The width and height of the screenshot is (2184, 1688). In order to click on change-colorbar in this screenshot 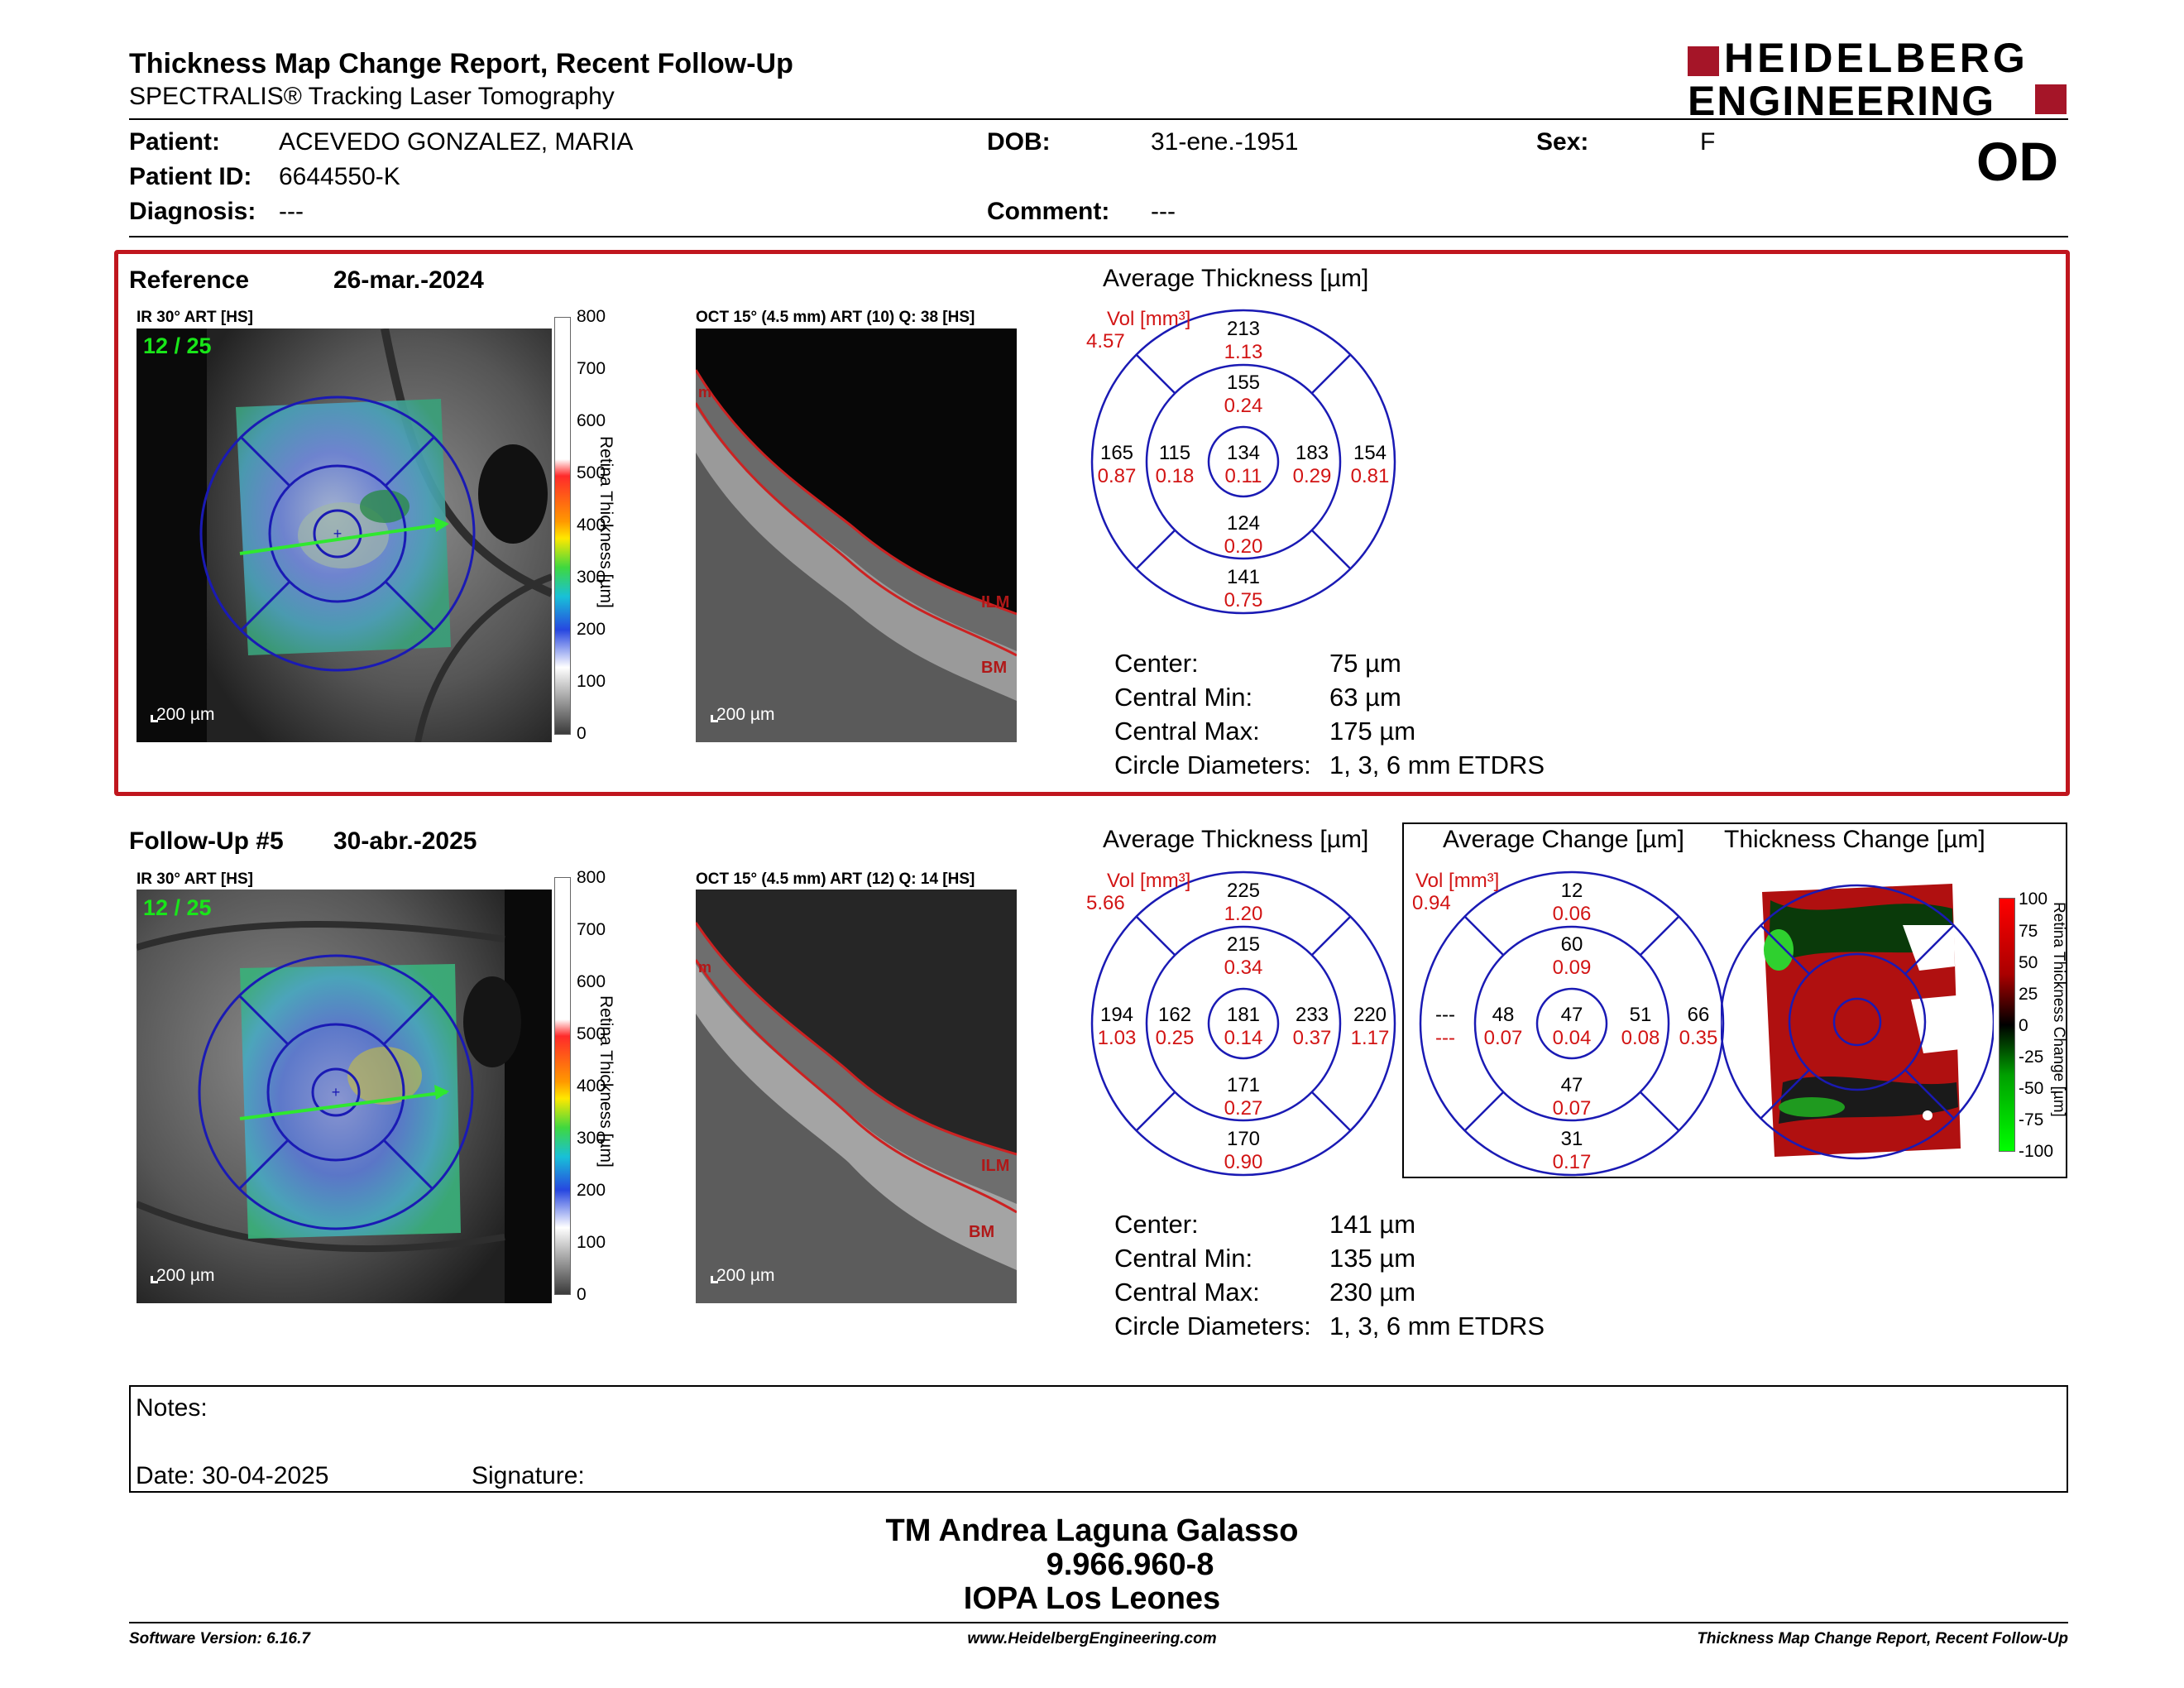, I will do `click(2007, 1025)`.